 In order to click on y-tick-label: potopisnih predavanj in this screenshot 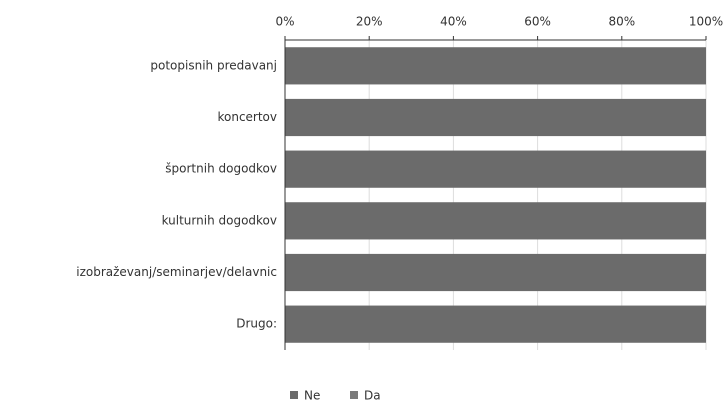, I will do `click(213, 65)`.